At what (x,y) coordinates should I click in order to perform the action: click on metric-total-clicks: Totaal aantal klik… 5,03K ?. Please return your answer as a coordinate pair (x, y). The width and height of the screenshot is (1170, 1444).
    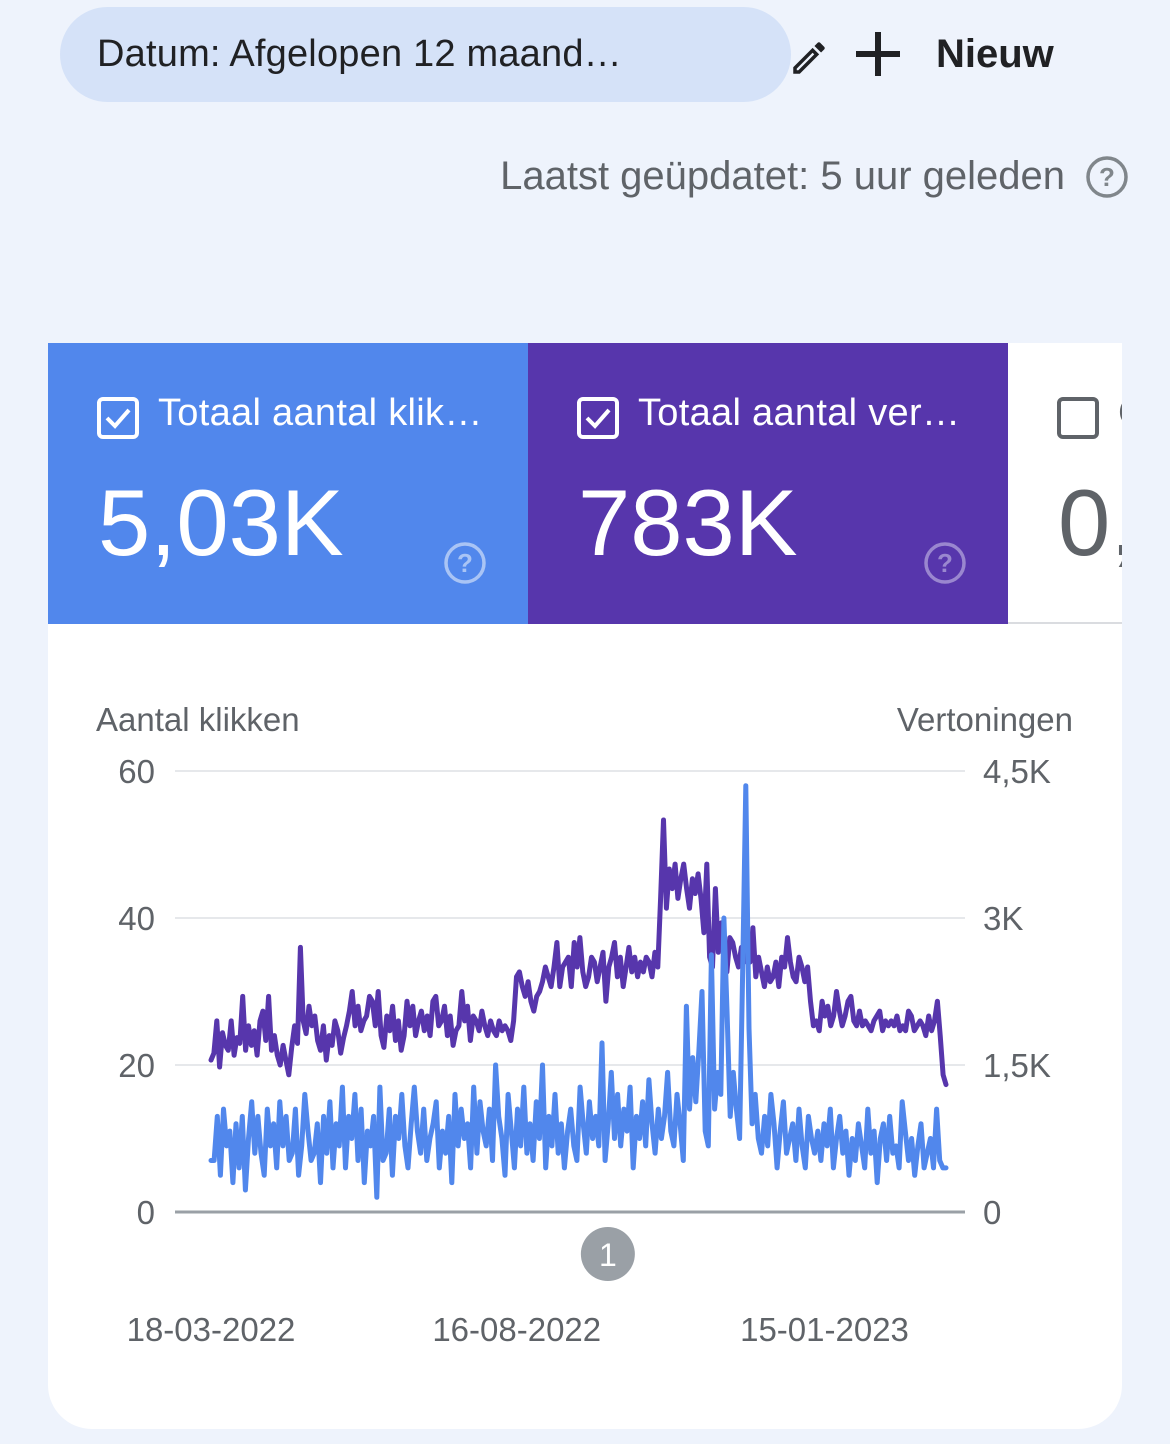
    Looking at the image, I should click on (288, 483).